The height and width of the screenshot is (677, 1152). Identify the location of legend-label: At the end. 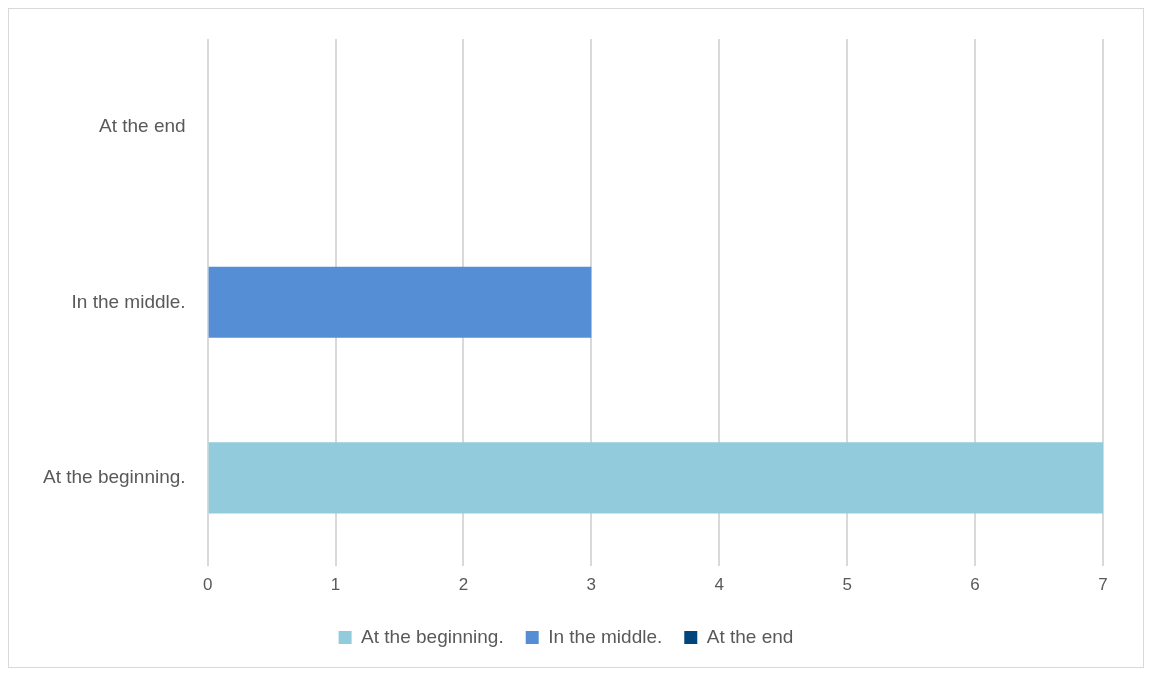
(750, 636).